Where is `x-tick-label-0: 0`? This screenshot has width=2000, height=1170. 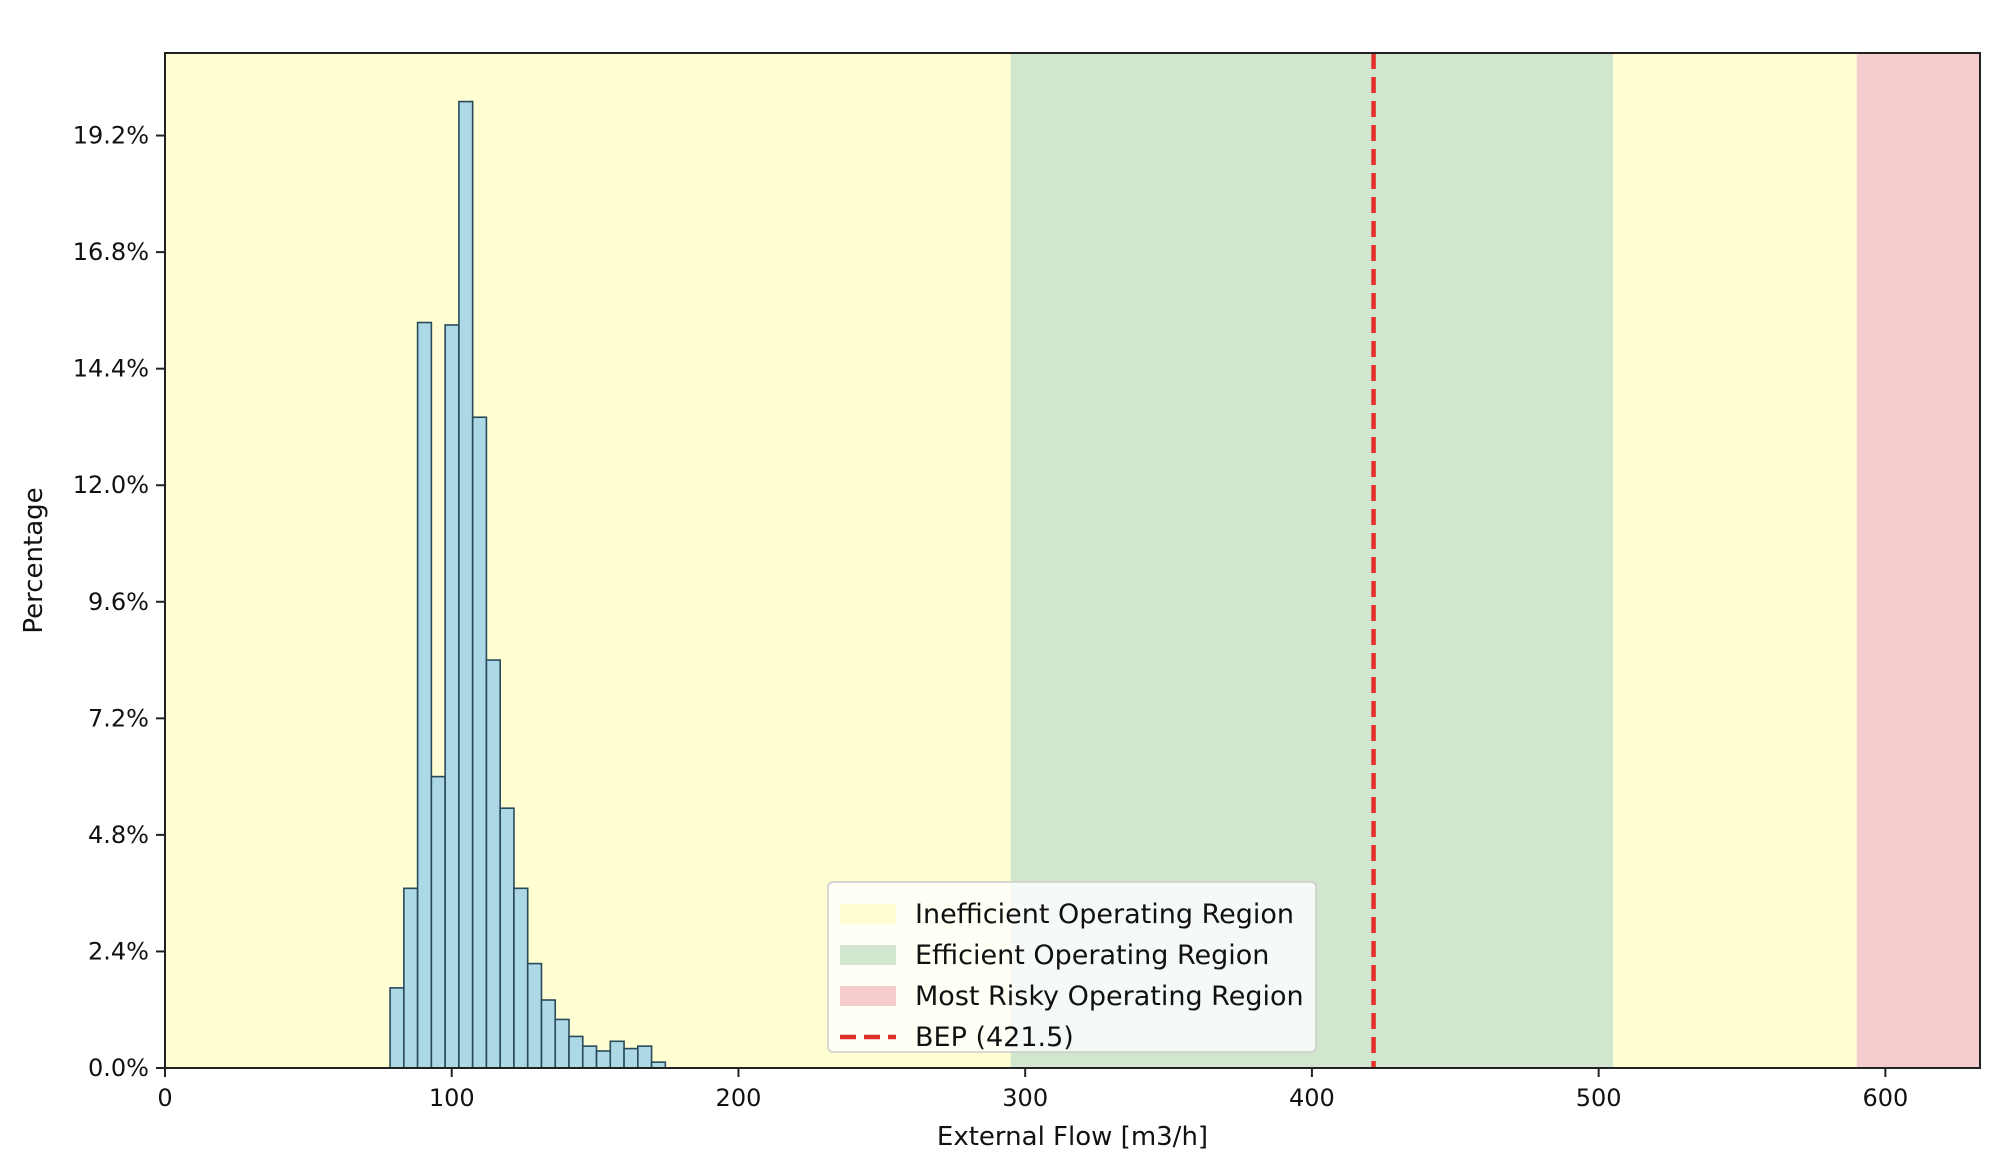
x-tick-label-0: 0 is located at coordinates (164, 1098).